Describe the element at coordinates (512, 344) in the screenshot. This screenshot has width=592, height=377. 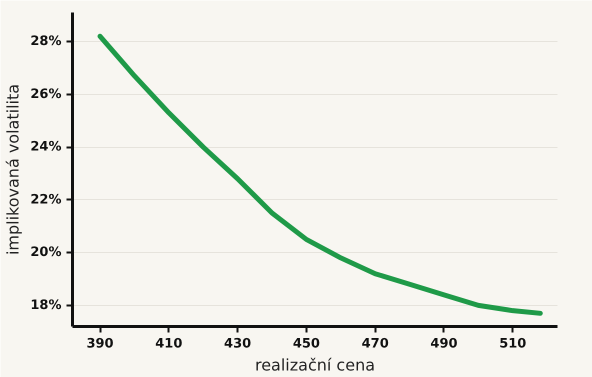
I see `x-tick-label: 510` at that location.